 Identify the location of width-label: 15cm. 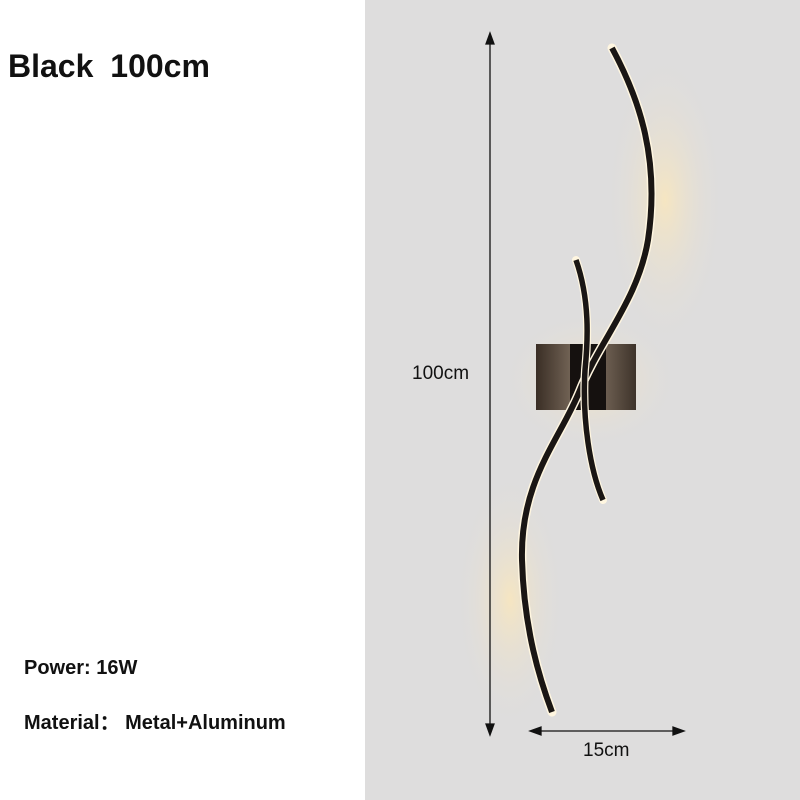
(606, 750).